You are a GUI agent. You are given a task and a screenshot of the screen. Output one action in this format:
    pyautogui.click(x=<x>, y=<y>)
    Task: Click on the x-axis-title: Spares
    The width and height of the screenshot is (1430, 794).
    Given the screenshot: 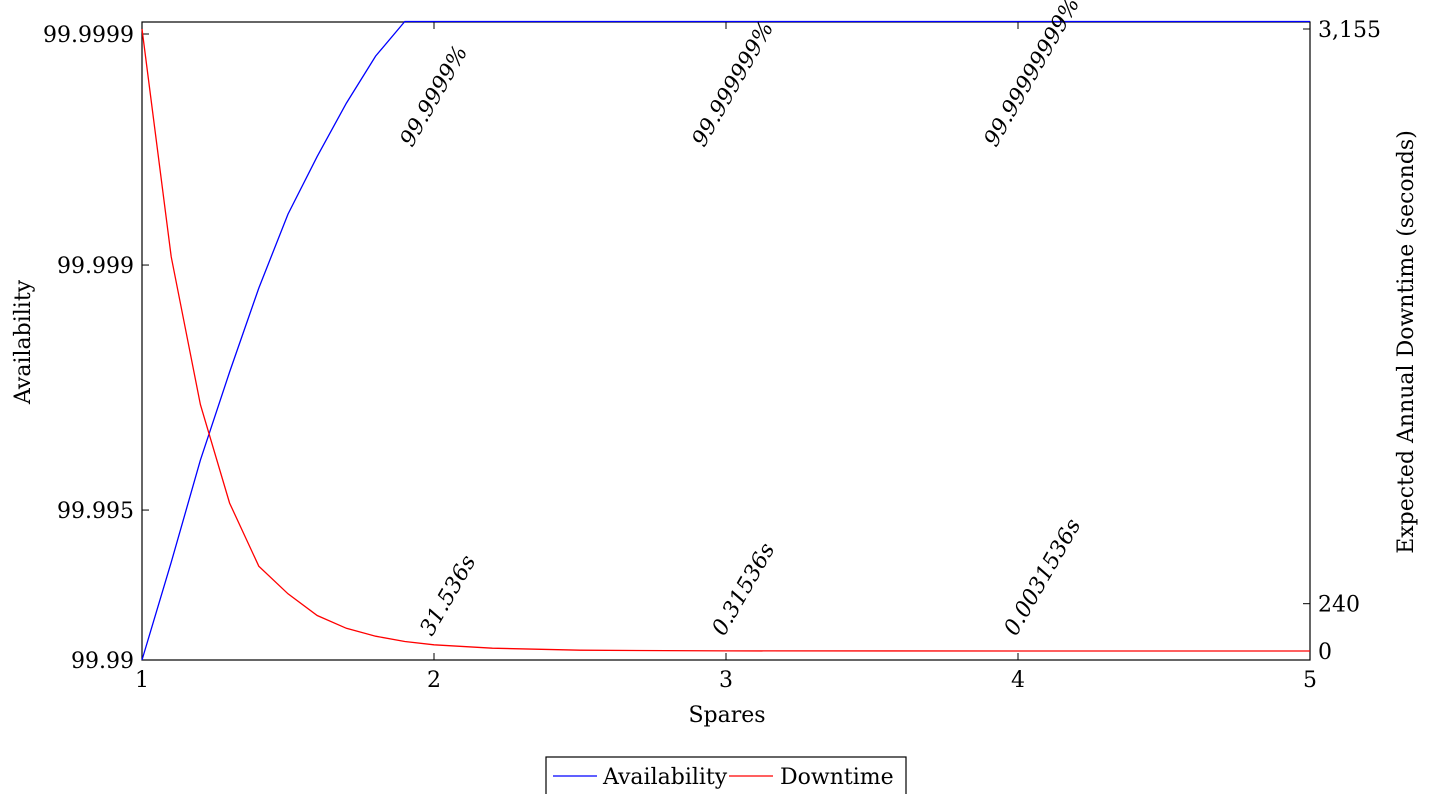 What is the action you would take?
    pyautogui.click(x=726, y=715)
    